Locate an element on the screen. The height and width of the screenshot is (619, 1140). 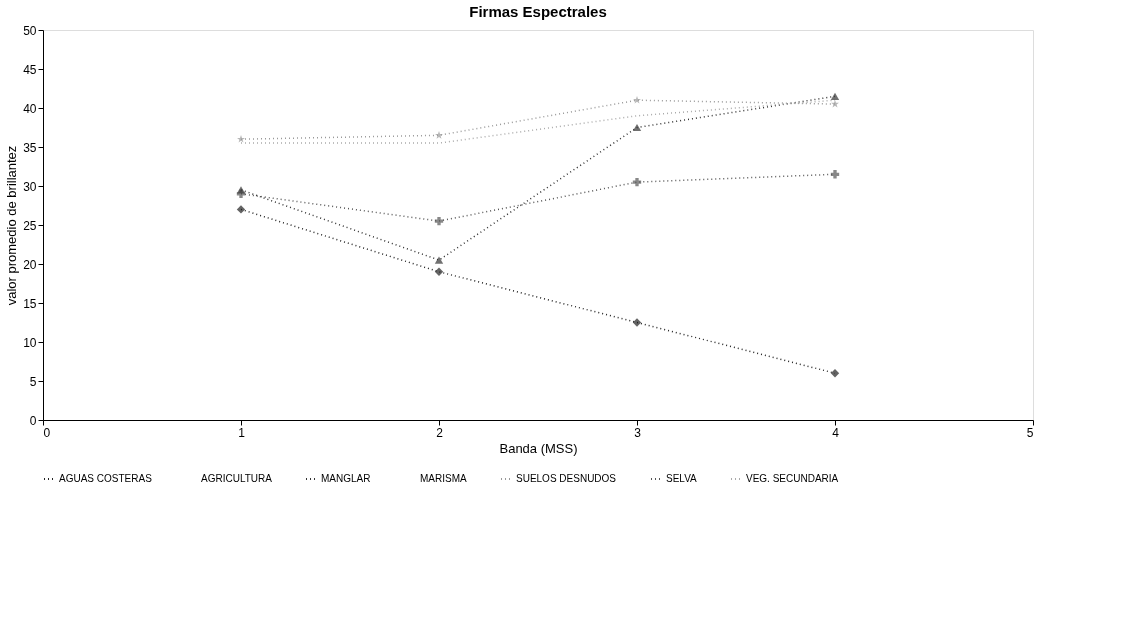
text: MARISMA is located at coordinates (443, 478).